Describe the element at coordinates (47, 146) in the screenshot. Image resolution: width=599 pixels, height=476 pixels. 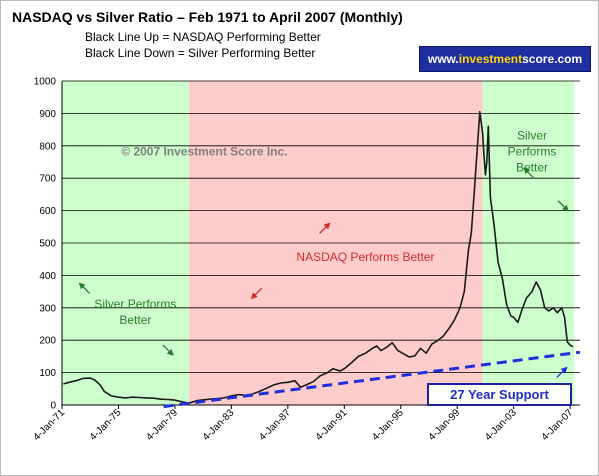
I see `y-tick-label: 800` at that location.